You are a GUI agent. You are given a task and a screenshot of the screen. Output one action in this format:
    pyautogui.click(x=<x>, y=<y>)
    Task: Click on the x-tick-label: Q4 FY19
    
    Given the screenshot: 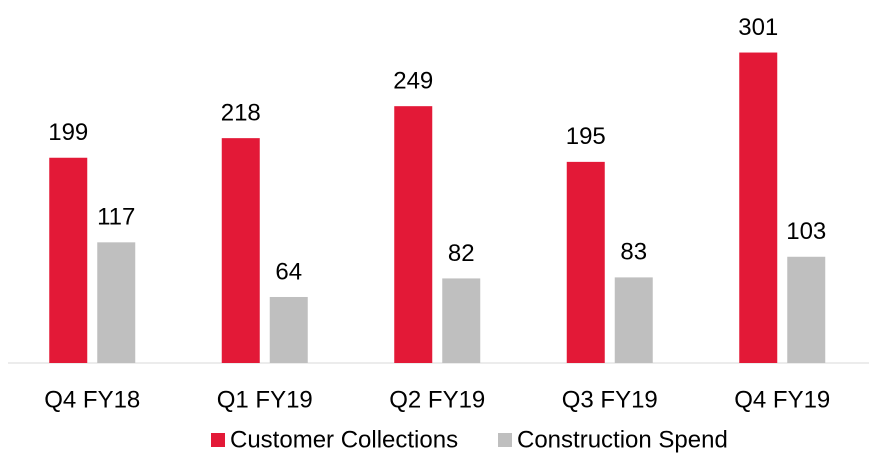 What is the action you would take?
    pyautogui.click(x=782, y=399)
    